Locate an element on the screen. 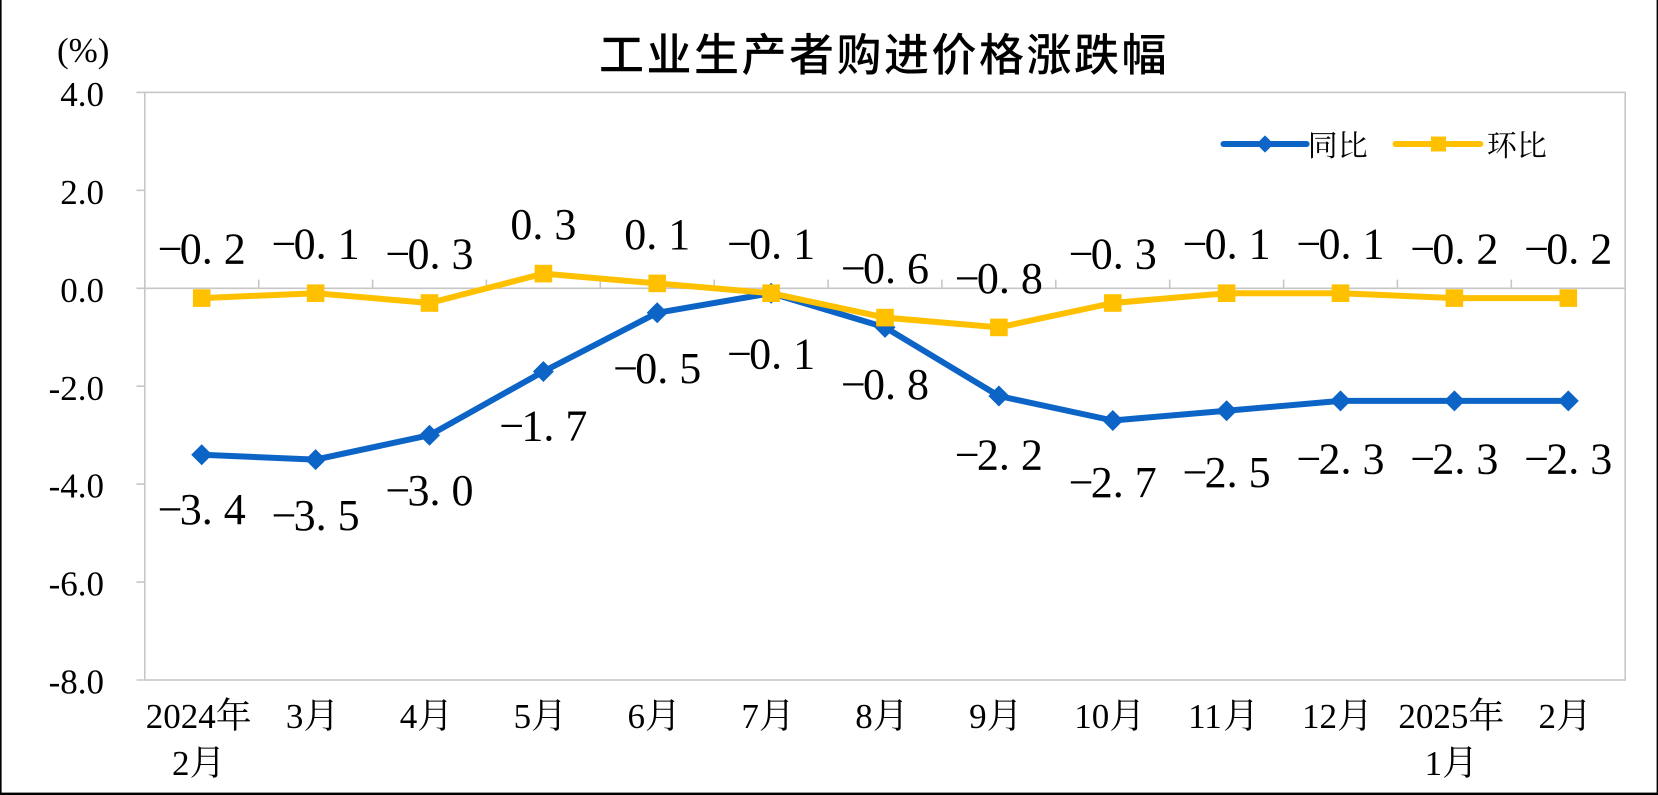 Image resolution: width=1658 pixels, height=795 pixels. svg-text: 2.0 is located at coordinates (82, 192).